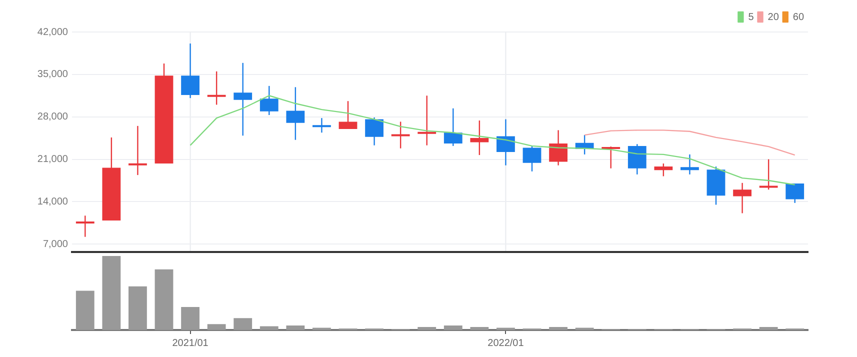 The height and width of the screenshot is (357, 857). What do you see at coordinates (798, 17) in the screenshot?
I see `legend-label: 60` at bounding box center [798, 17].